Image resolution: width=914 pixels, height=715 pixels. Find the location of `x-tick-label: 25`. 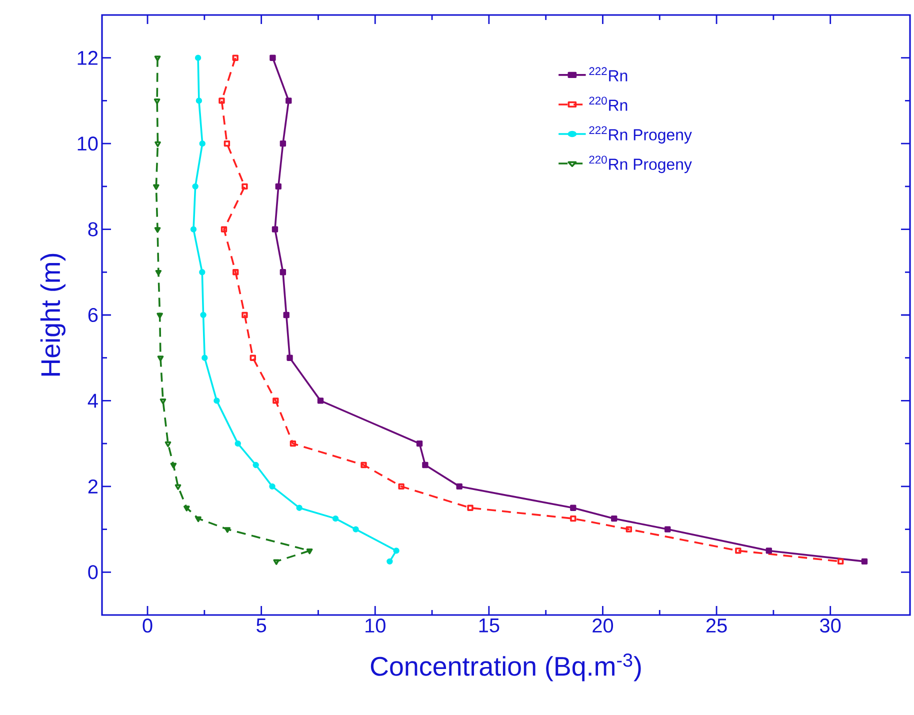

x-tick-label: 25 is located at coordinates (716, 625).